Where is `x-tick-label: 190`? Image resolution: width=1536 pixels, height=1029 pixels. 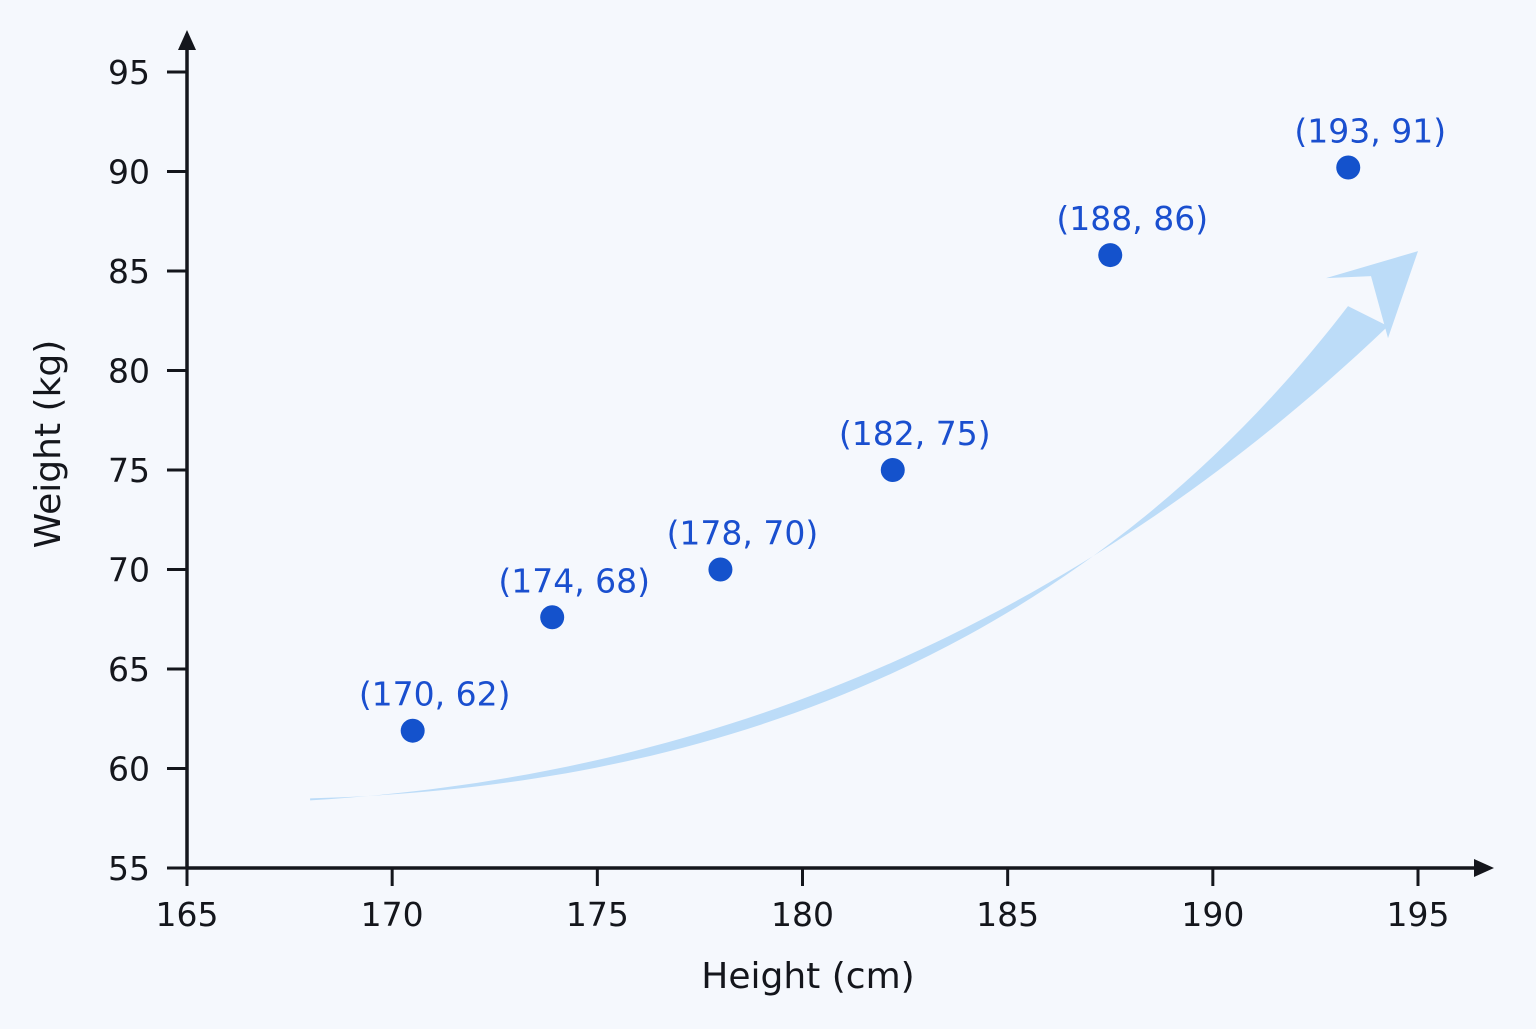
x-tick-label: 190 is located at coordinates (1212, 914).